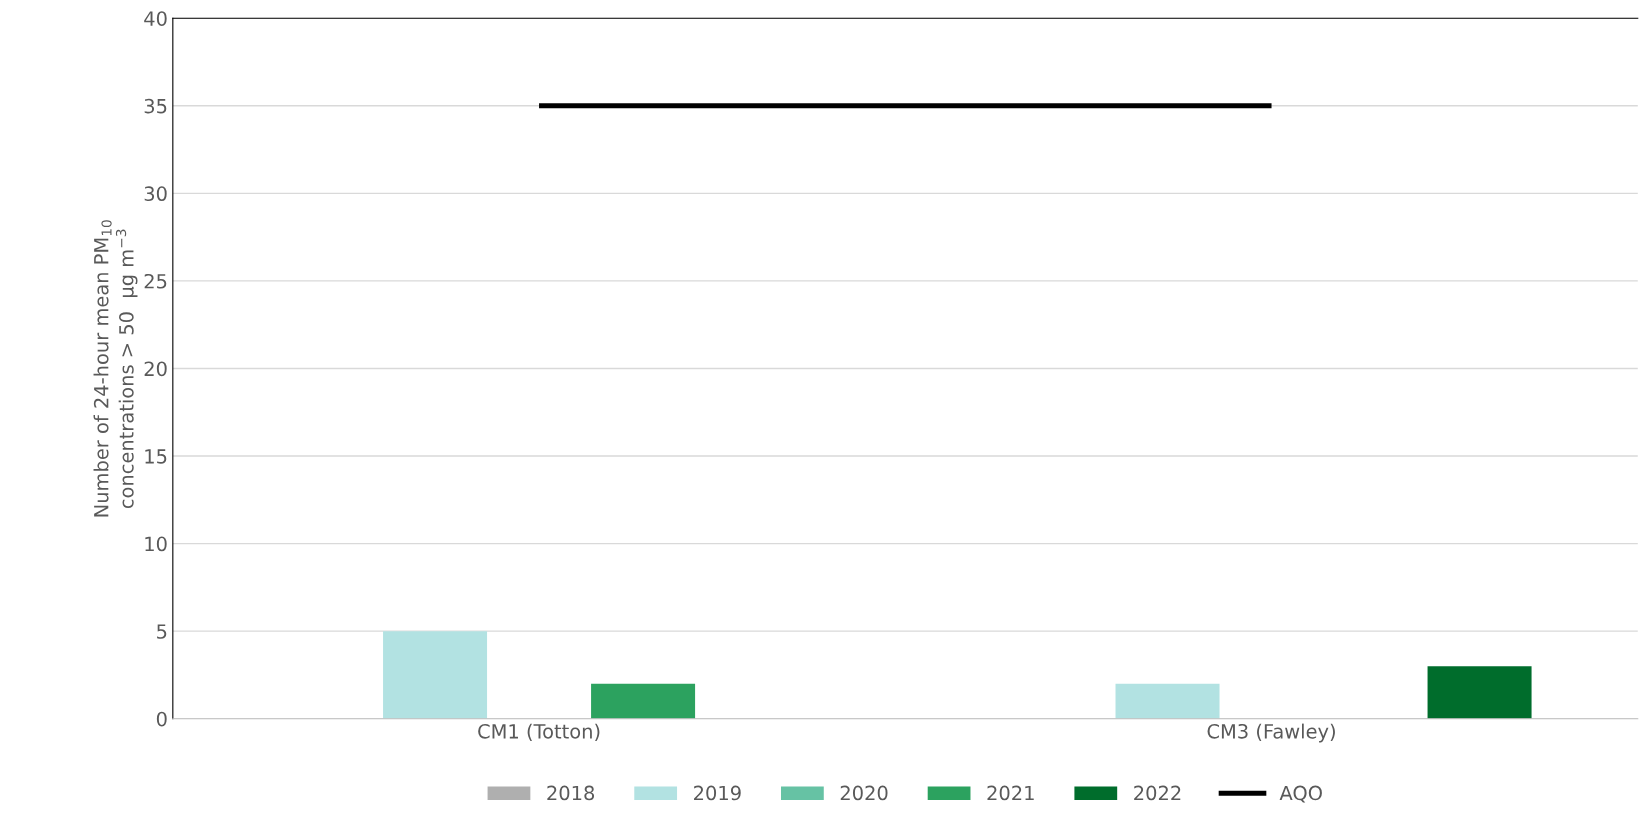  What do you see at coordinates (155, 194) in the screenshot?
I see `y-tick-label: 30` at bounding box center [155, 194].